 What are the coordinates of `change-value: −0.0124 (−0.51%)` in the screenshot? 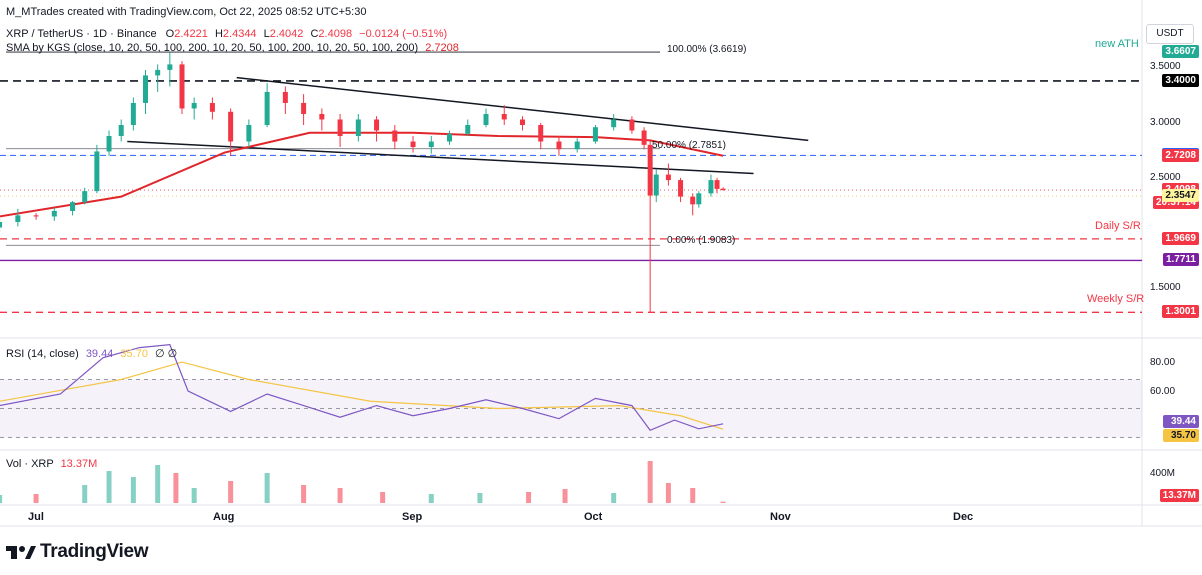 It's located at (403, 34).